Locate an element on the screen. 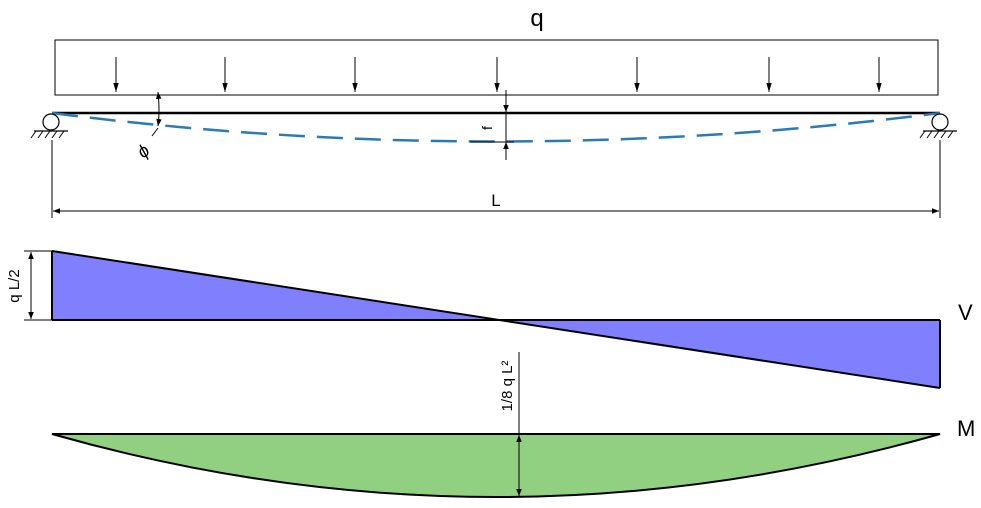 This screenshot has height=508, width=981. deflection-label: f is located at coordinates (487, 128).